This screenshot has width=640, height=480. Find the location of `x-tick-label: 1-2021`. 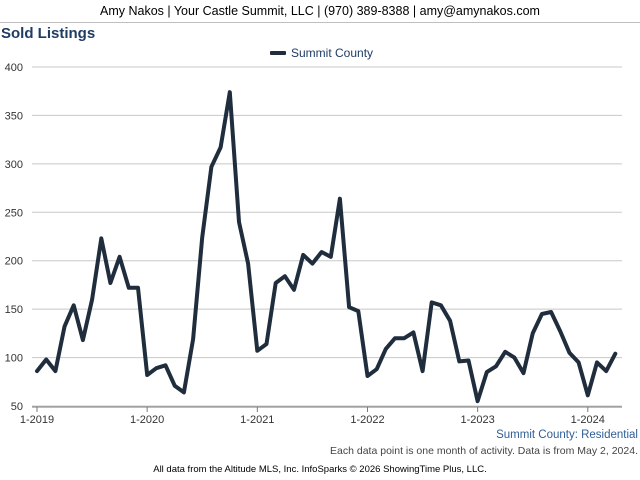

x-tick-label: 1-2021 is located at coordinates (257, 420).